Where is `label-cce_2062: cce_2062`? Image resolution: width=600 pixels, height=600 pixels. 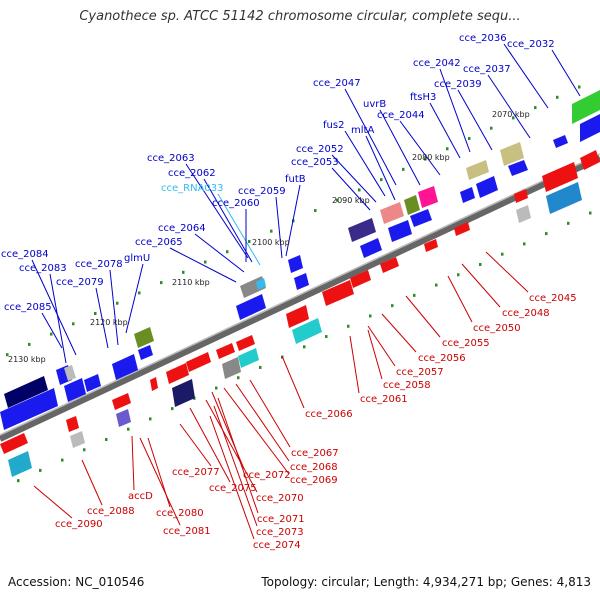 label-cce_2062: cce_2062 is located at coordinates (192, 173).